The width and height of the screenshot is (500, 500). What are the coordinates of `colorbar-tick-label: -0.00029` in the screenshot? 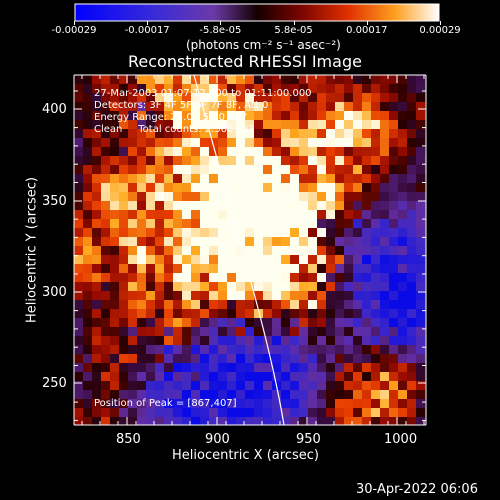 It's located at (74, 30).